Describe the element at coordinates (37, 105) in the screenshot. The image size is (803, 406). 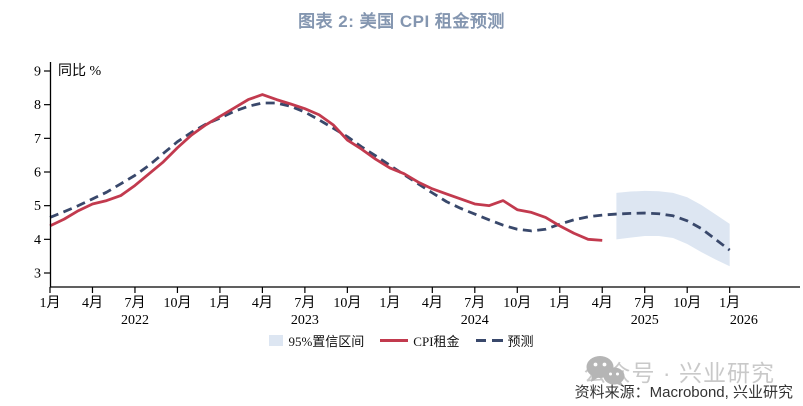
I see `y-tick-label: 8` at that location.